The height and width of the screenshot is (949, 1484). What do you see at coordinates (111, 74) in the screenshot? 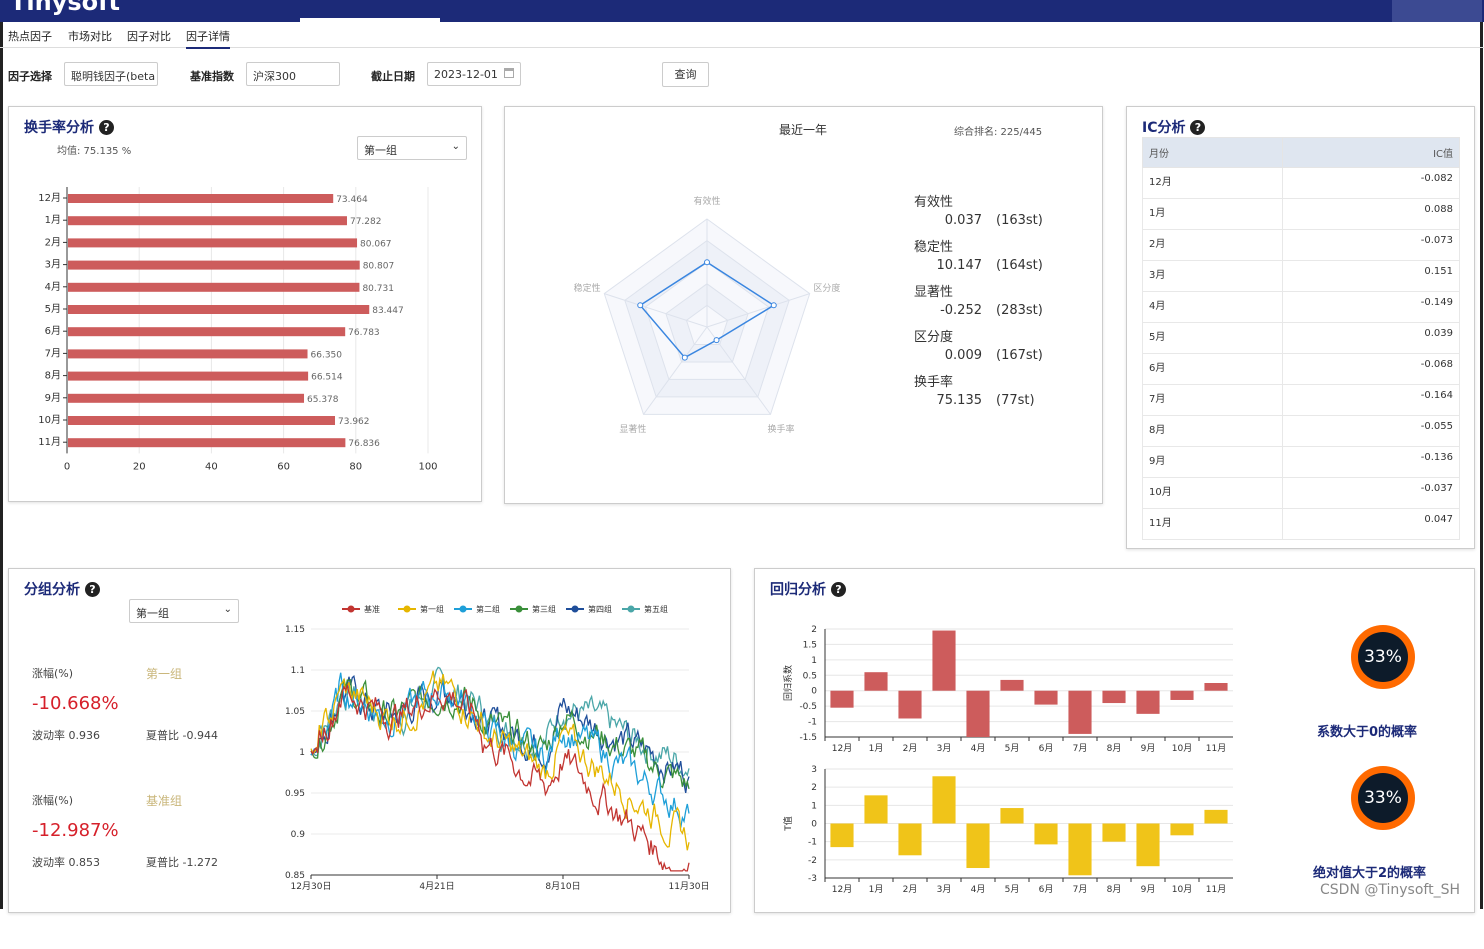
I see `factor-select: 聪明钱因子(beta` at bounding box center [111, 74].